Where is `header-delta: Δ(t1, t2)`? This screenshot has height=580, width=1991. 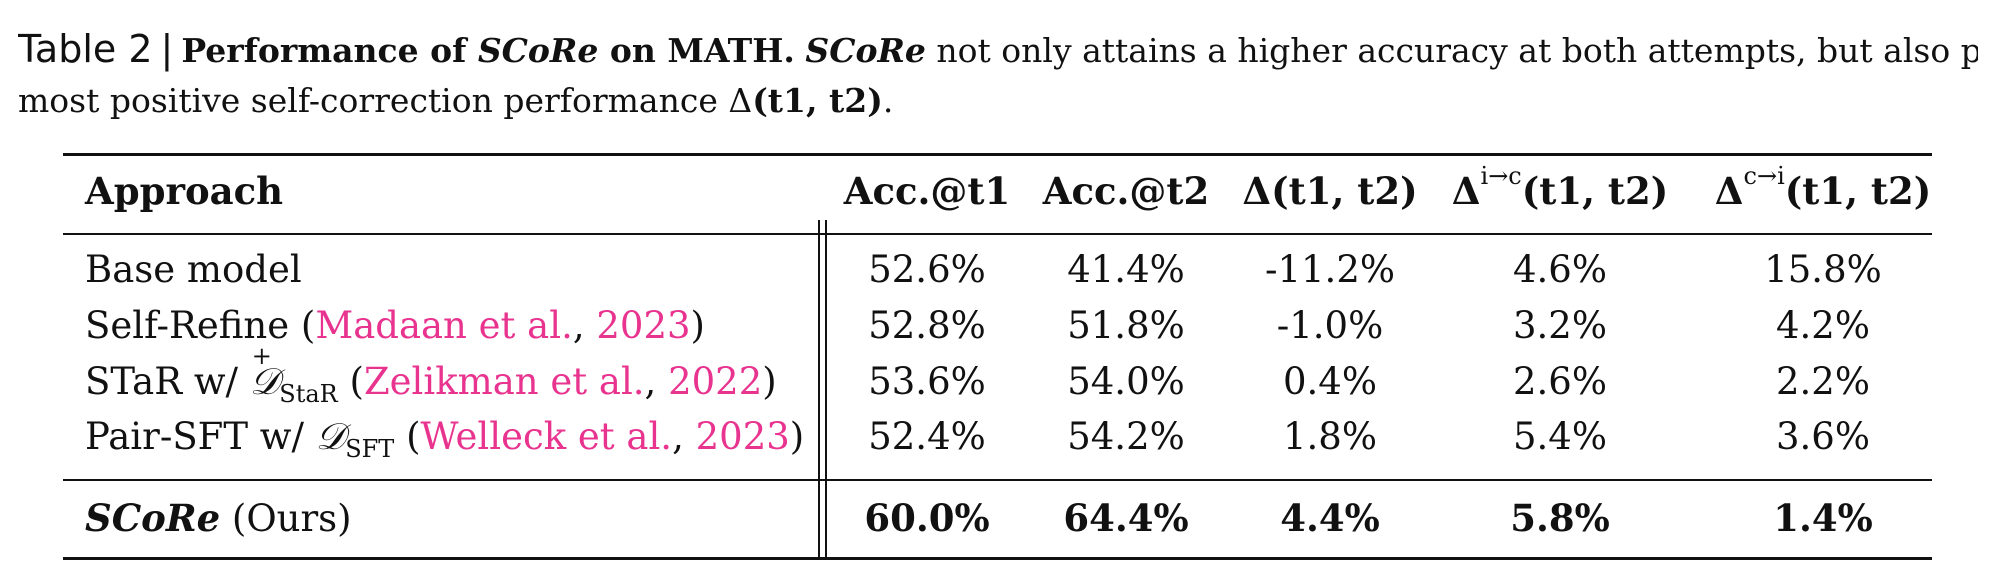
header-delta: Δ(t1, t2) is located at coordinates (1330, 191).